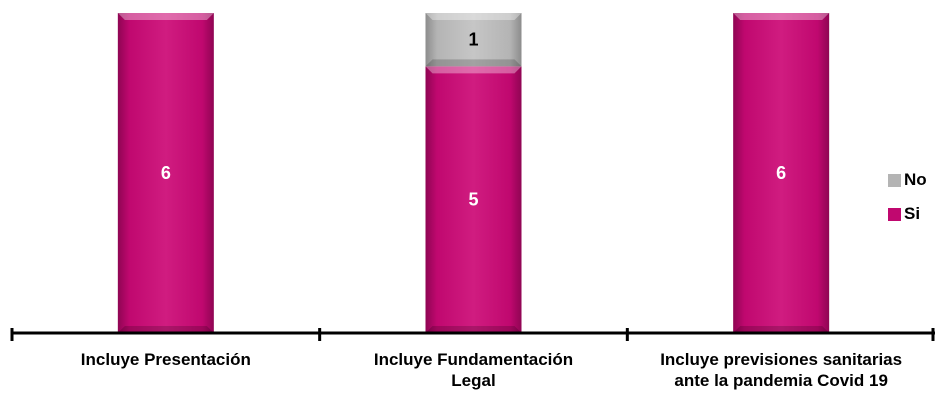 This screenshot has width=935, height=395. I want to click on legend-item-si: Si, so click(907, 214).